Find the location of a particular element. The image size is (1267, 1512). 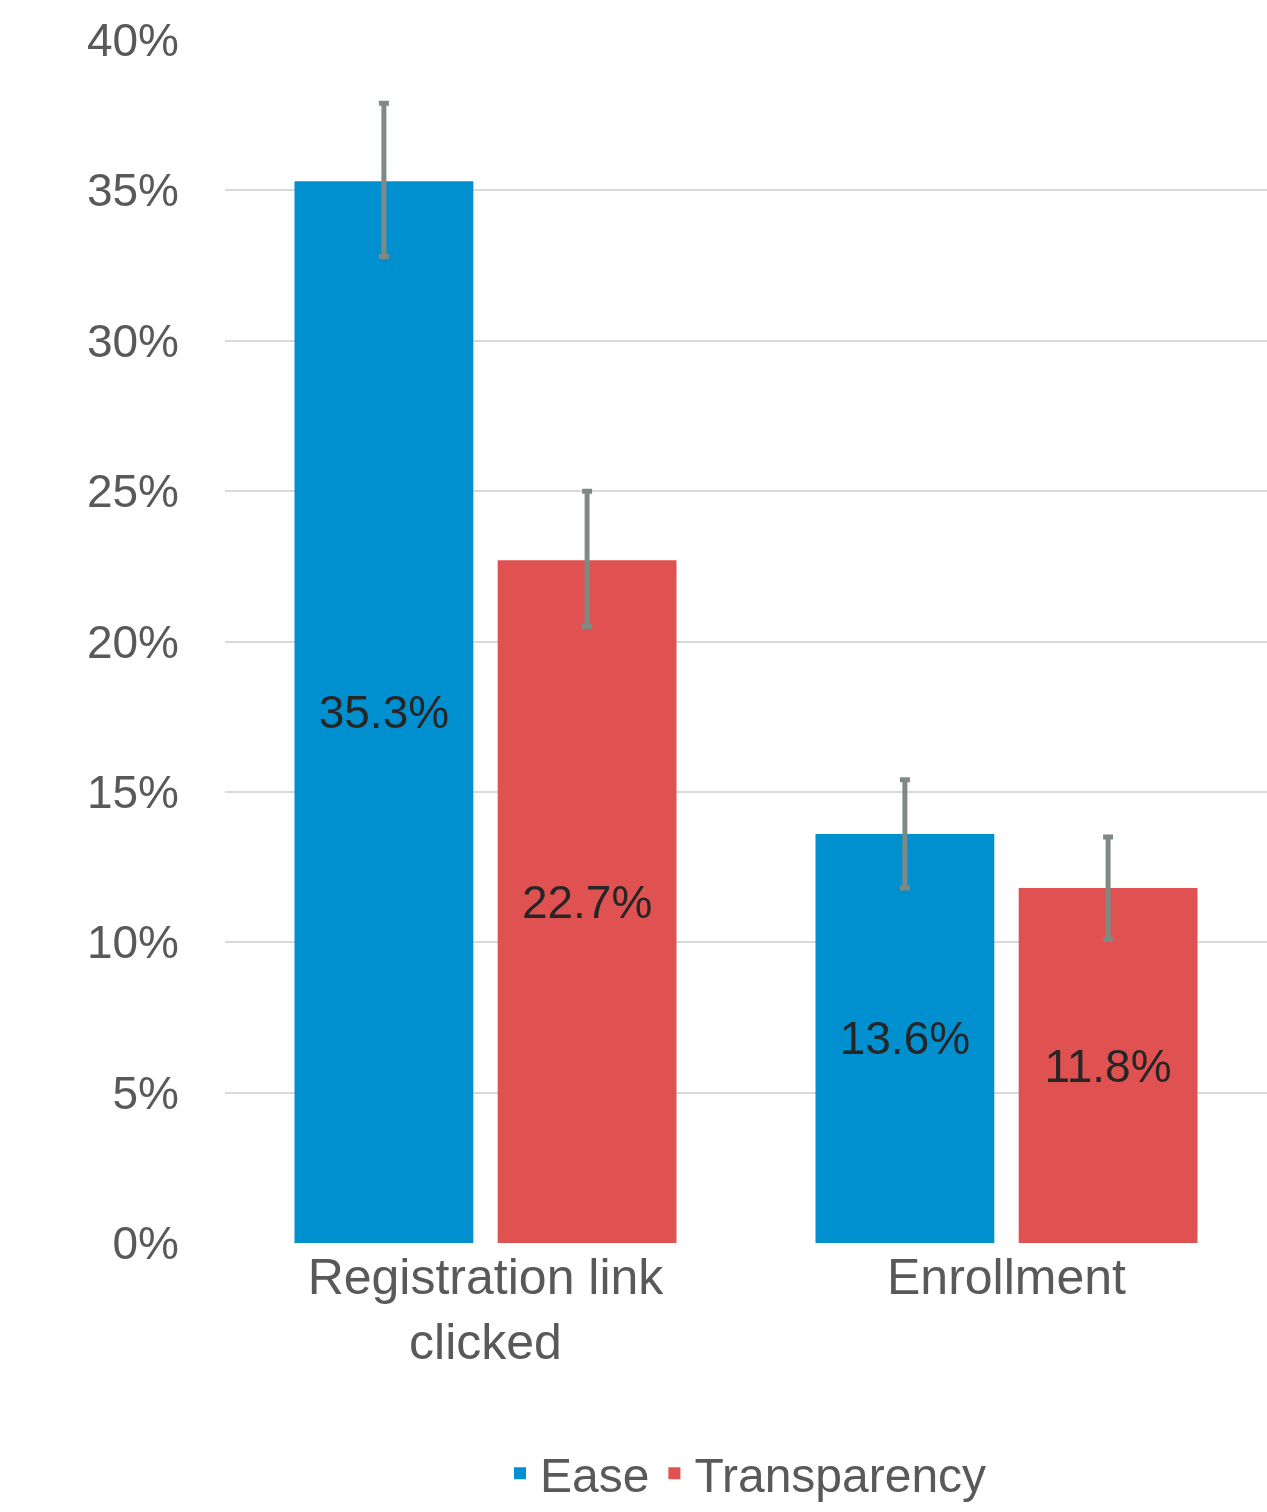

legend-label: Transparency is located at coordinates (840, 1475).